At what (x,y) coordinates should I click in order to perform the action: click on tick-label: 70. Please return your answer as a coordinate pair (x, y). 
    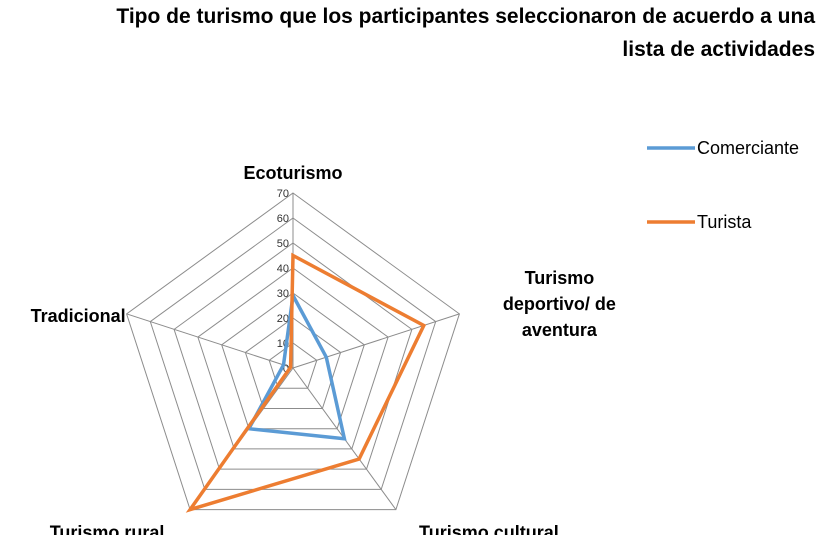
    Looking at the image, I should click on (283, 194).